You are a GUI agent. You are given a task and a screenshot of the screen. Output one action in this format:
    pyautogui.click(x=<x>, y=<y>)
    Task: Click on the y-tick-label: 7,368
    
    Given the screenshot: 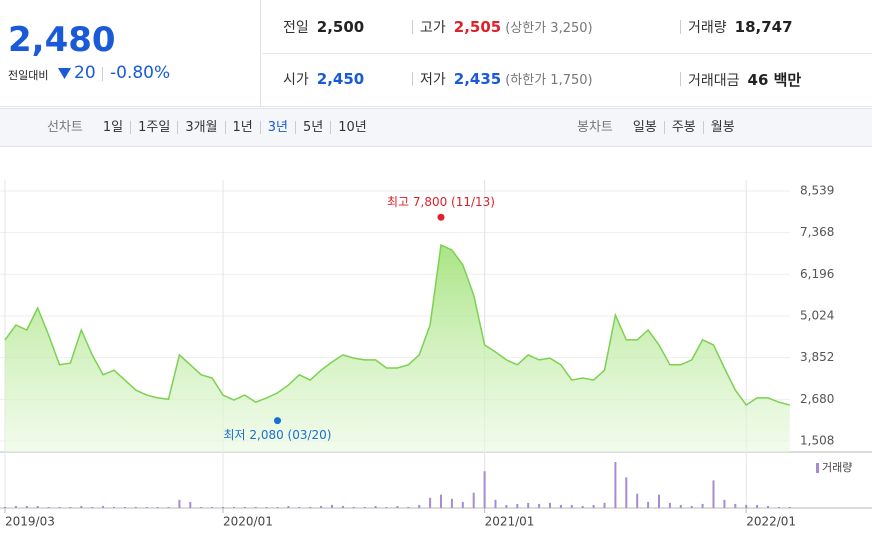 What is the action you would take?
    pyautogui.click(x=817, y=232)
    